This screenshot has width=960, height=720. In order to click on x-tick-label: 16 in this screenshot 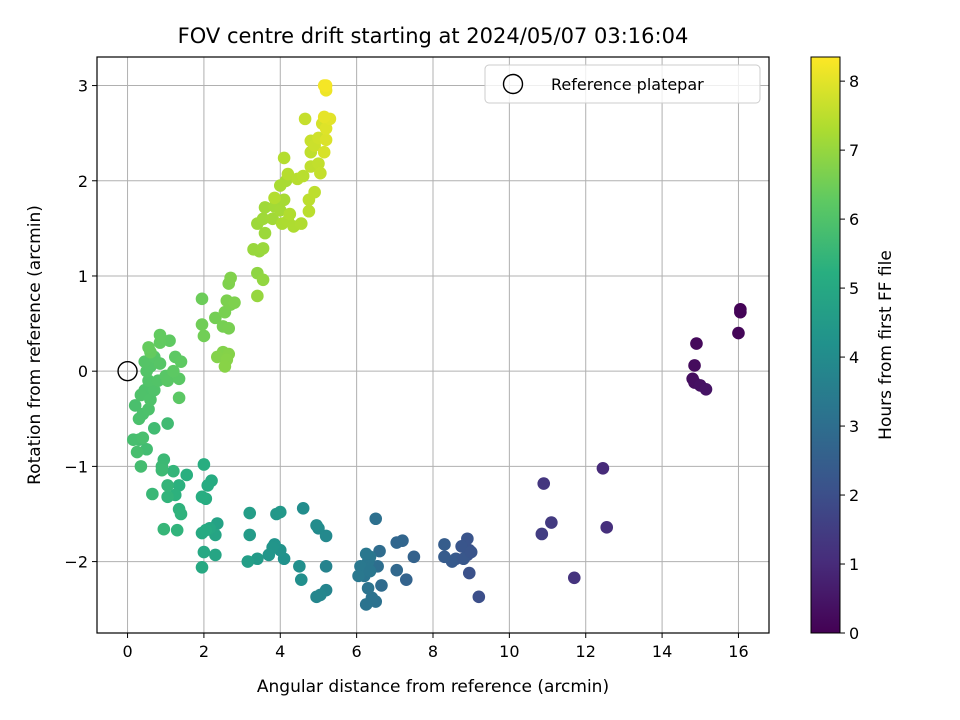, I will do `click(738, 651)`.